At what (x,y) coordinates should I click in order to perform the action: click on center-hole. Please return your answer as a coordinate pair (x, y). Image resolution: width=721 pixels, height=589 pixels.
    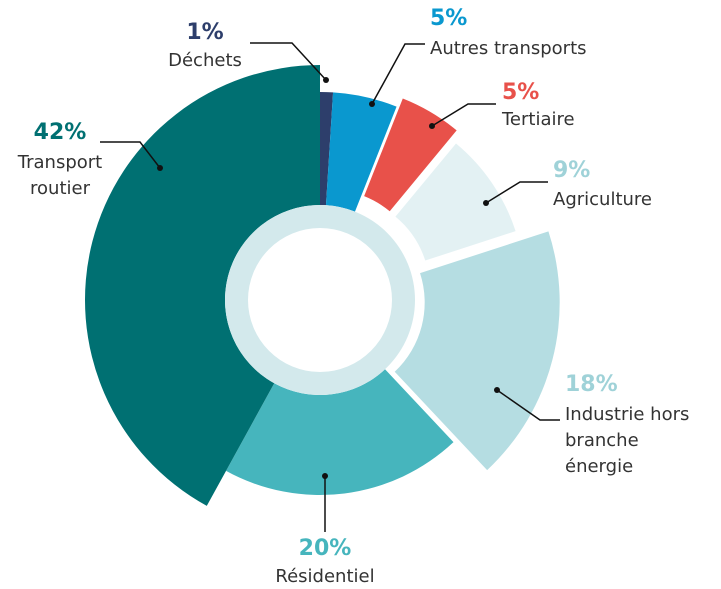
    Looking at the image, I should click on (320, 300).